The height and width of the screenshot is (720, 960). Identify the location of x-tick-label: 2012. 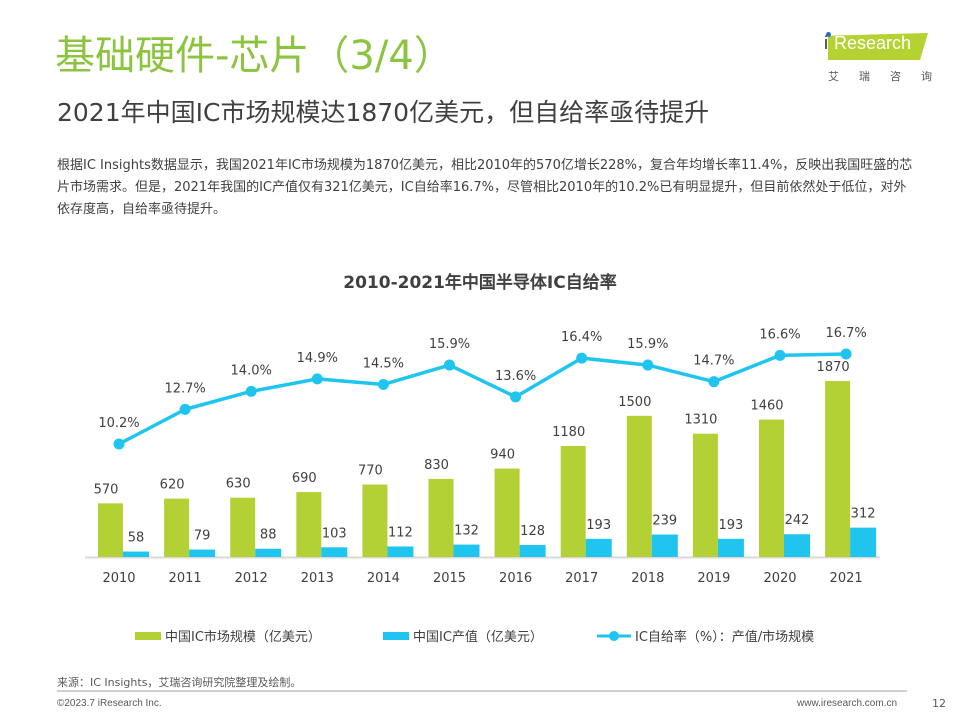
(251, 578).